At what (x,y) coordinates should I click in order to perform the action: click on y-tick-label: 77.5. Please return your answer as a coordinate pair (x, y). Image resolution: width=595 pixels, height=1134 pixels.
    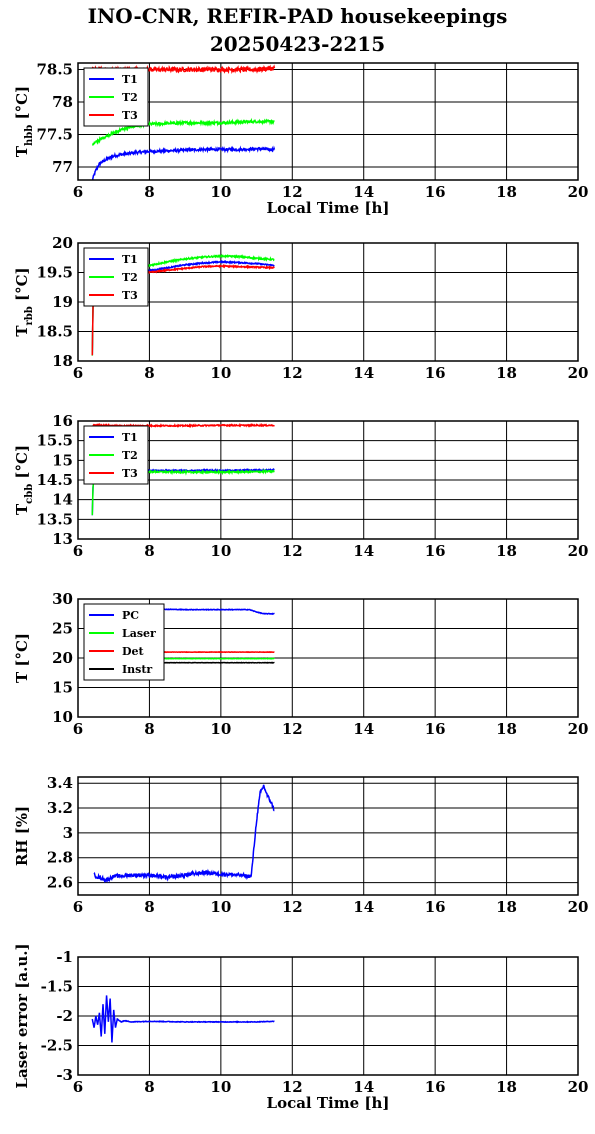
    Looking at the image, I should click on (54, 135).